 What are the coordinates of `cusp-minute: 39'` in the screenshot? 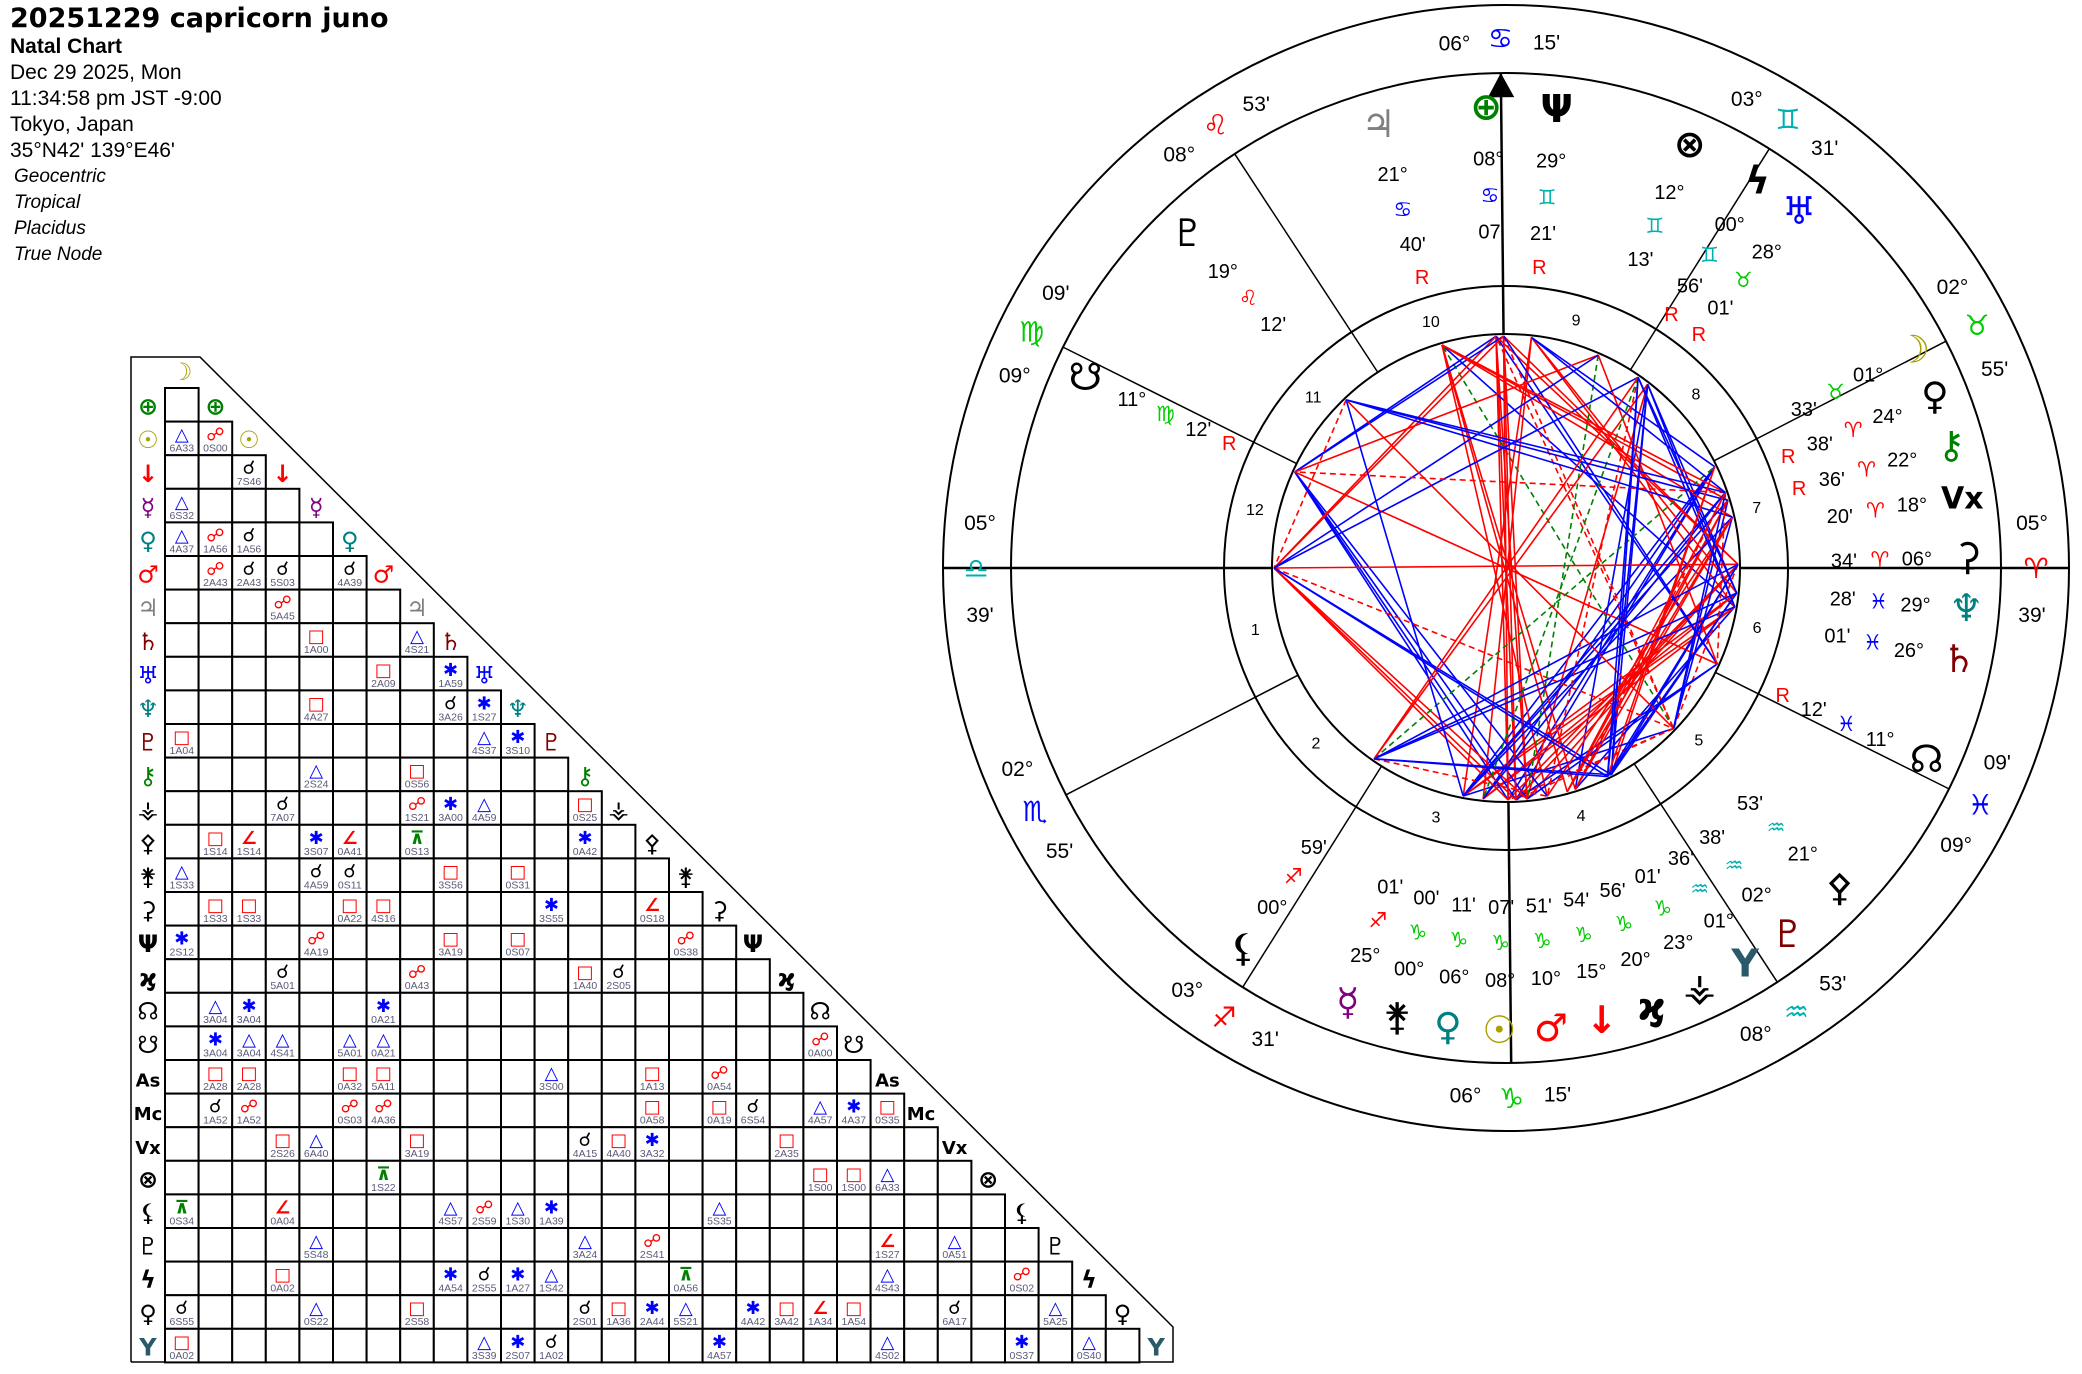 It's located at (979, 615).